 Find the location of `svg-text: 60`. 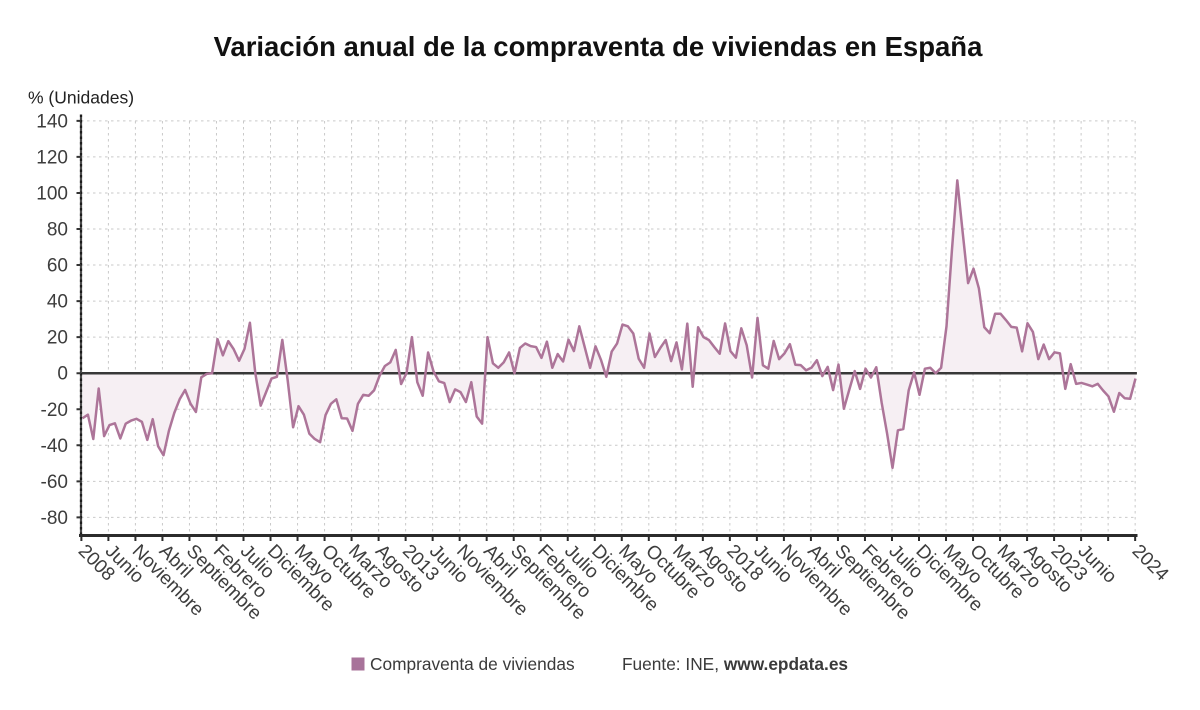

svg-text: 60 is located at coordinates (57, 266).